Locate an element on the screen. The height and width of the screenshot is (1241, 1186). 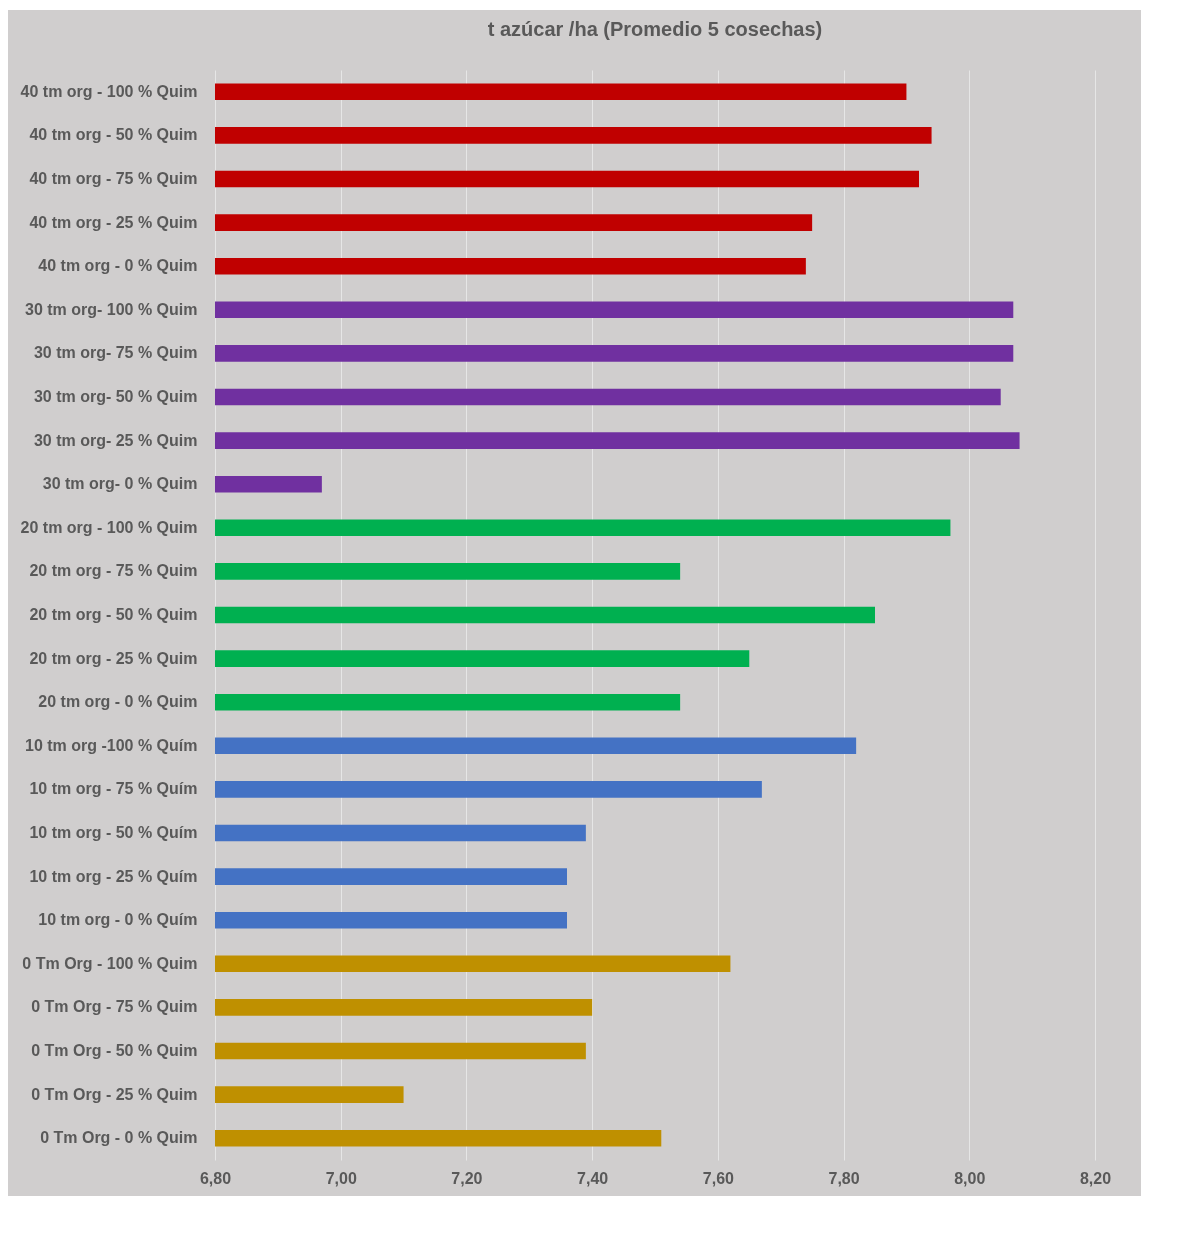
y-tick-label: 20 tm org - 100 % Quim is located at coordinates (109, 527).